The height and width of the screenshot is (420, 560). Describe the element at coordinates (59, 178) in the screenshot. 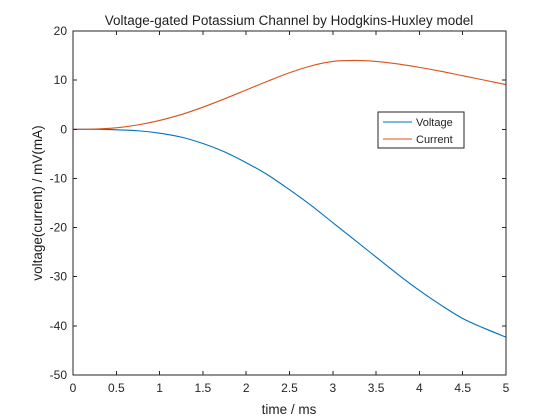

I see `y-tick-label: -10` at that location.